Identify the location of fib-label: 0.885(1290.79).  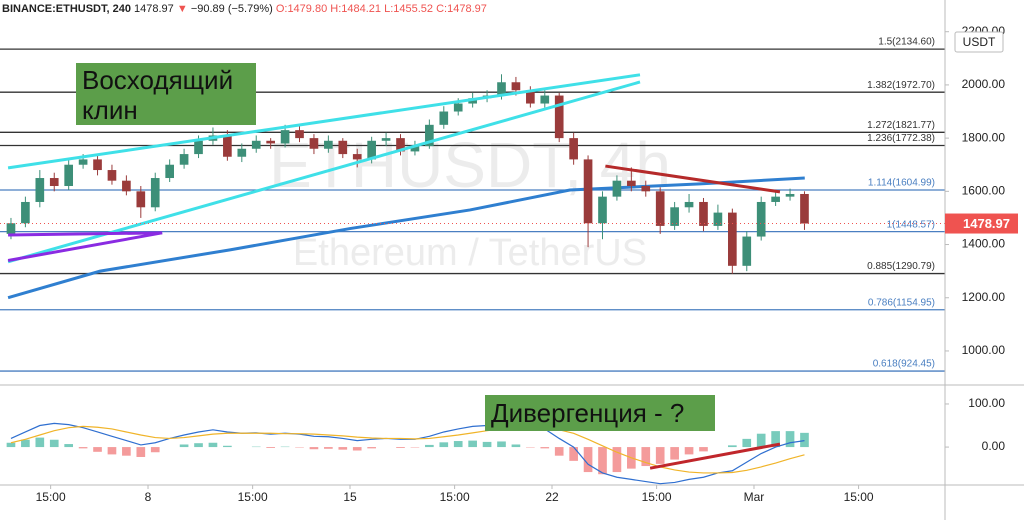
(901, 266).